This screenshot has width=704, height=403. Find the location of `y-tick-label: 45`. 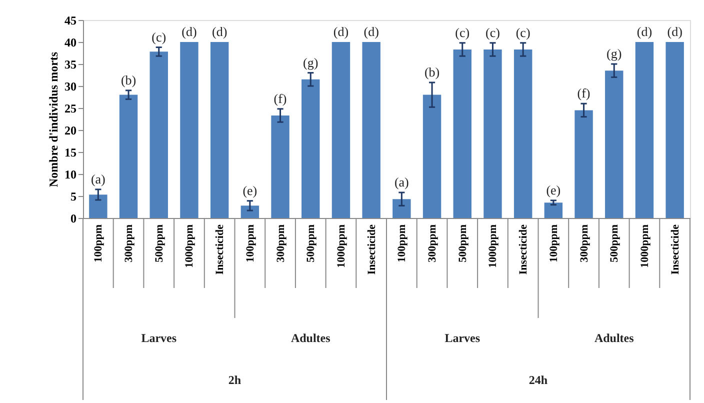

y-tick-label: 45 is located at coordinates (70, 21).